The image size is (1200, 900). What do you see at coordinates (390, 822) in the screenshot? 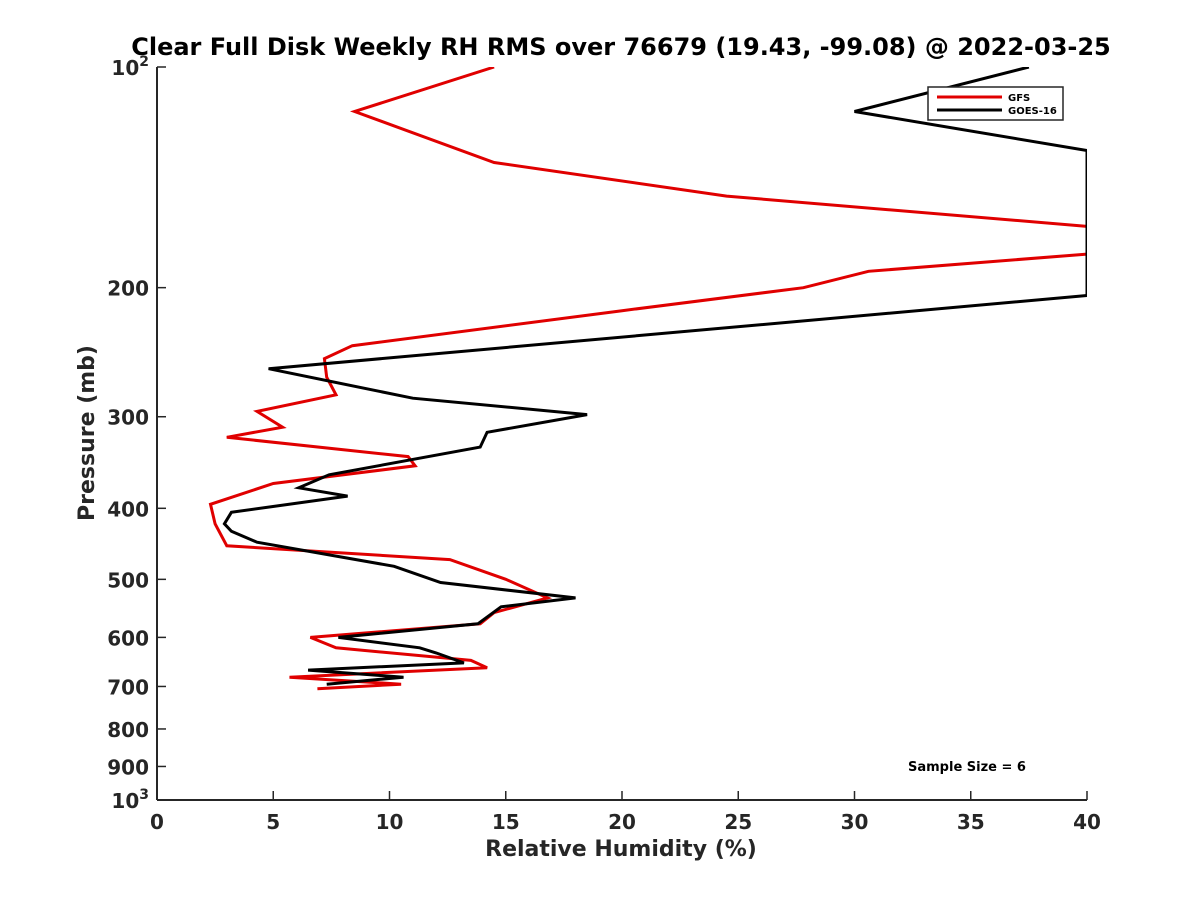
I see `x-tick-label: 10` at bounding box center [390, 822].